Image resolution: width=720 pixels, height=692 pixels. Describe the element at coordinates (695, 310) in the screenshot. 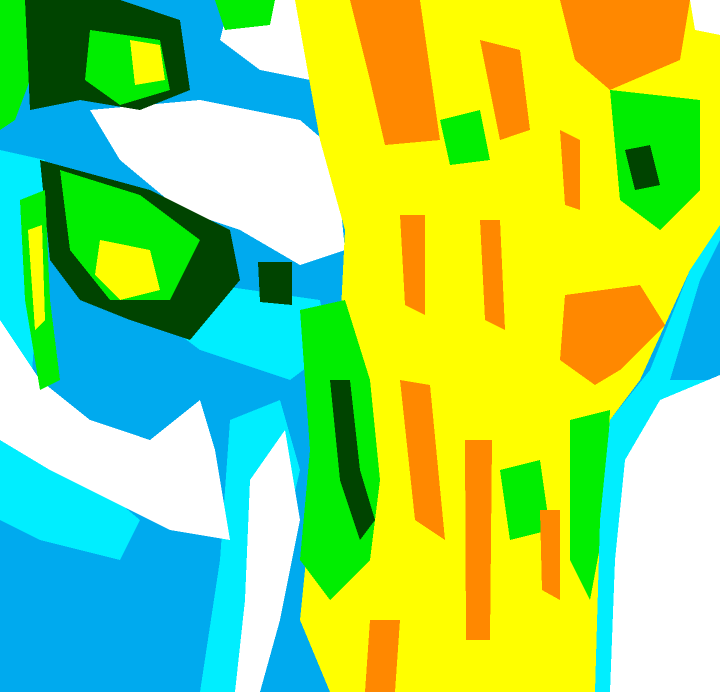

I see `region-skyblue-right` at that location.